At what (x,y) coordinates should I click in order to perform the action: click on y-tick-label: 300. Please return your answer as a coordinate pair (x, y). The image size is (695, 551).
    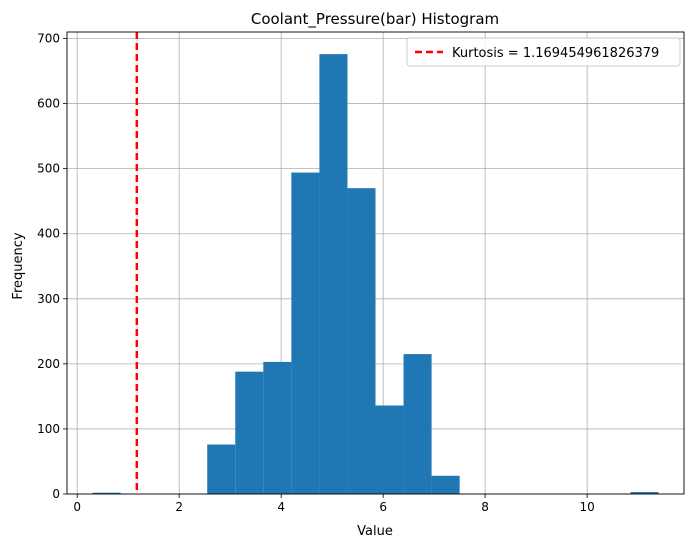
    Looking at the image, I should click on (48, 299).